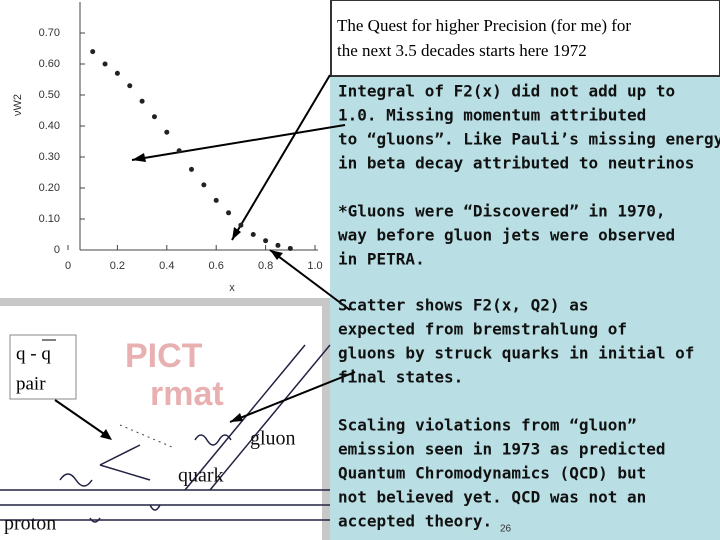 Image resolution: width=720 pixels, height=540 pixels. I want to click on body-text: expected from bremstrahlung of, so click(482, 329).